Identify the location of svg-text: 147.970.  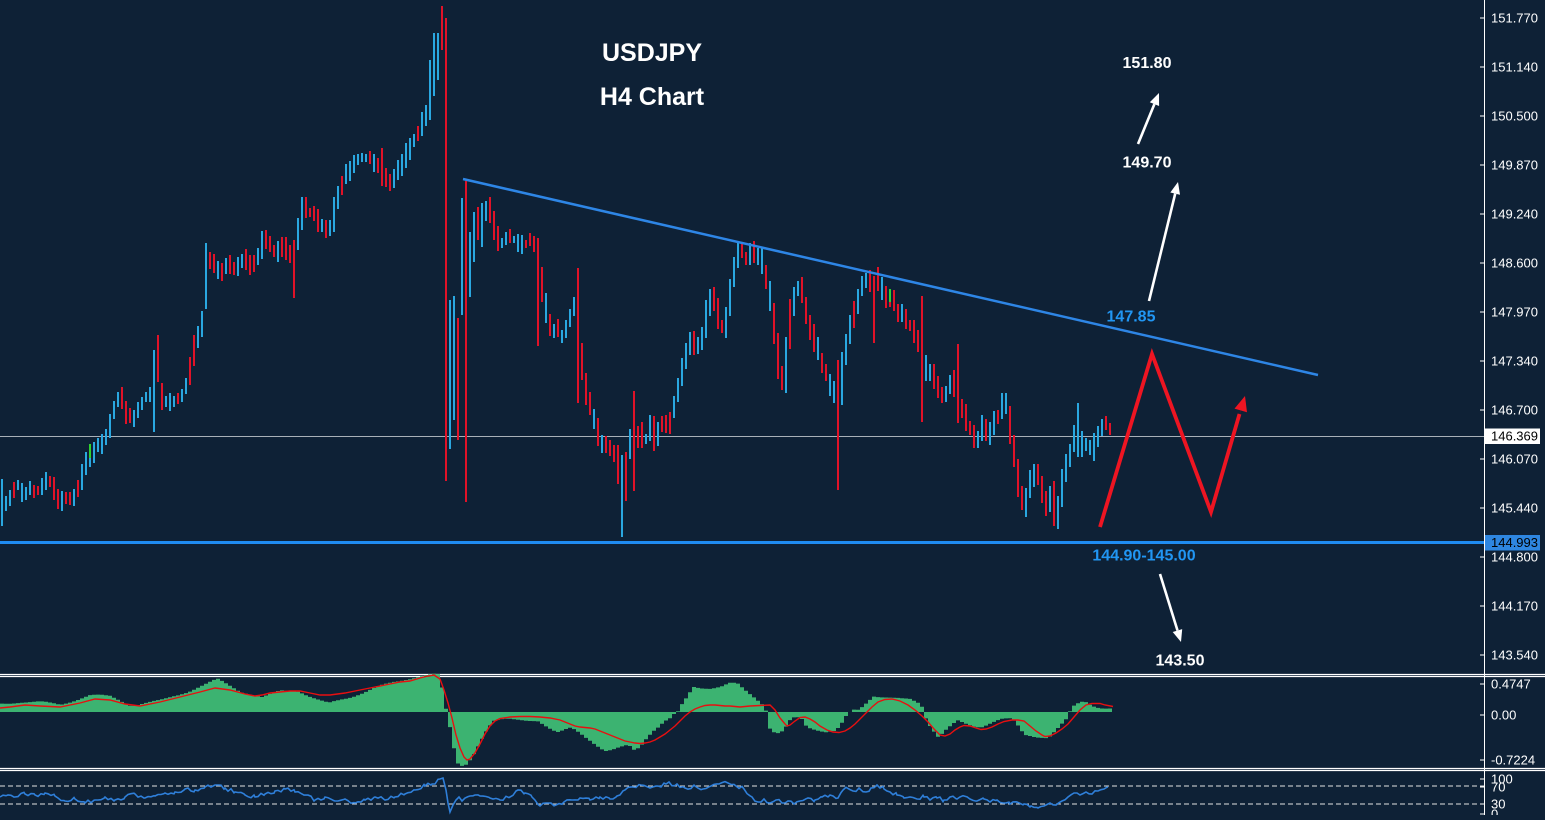
(1514, 312).